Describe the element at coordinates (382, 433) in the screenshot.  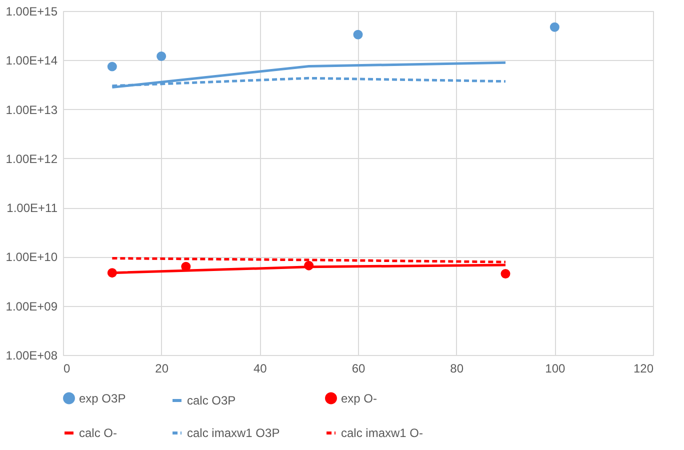
I see `legend-label: calc imaxw1 O-` at that location.